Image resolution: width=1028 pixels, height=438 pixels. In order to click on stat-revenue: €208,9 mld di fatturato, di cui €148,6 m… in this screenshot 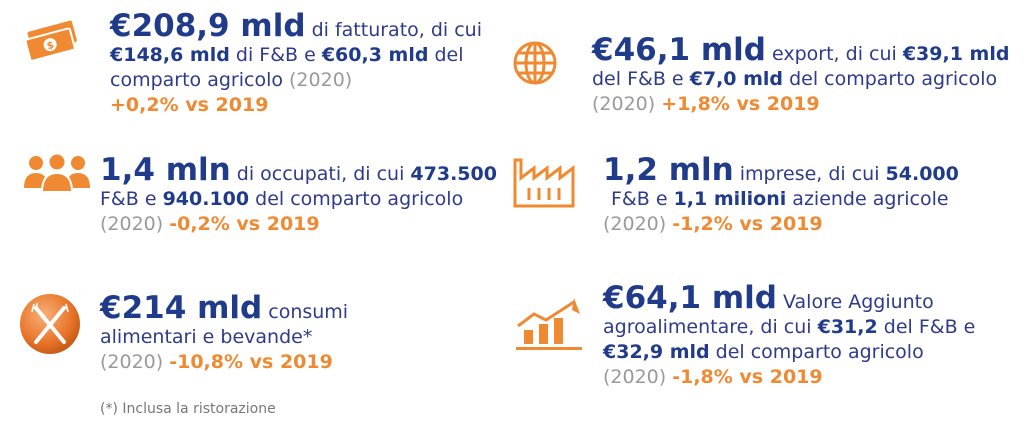, I will do `click(296, 62)`.